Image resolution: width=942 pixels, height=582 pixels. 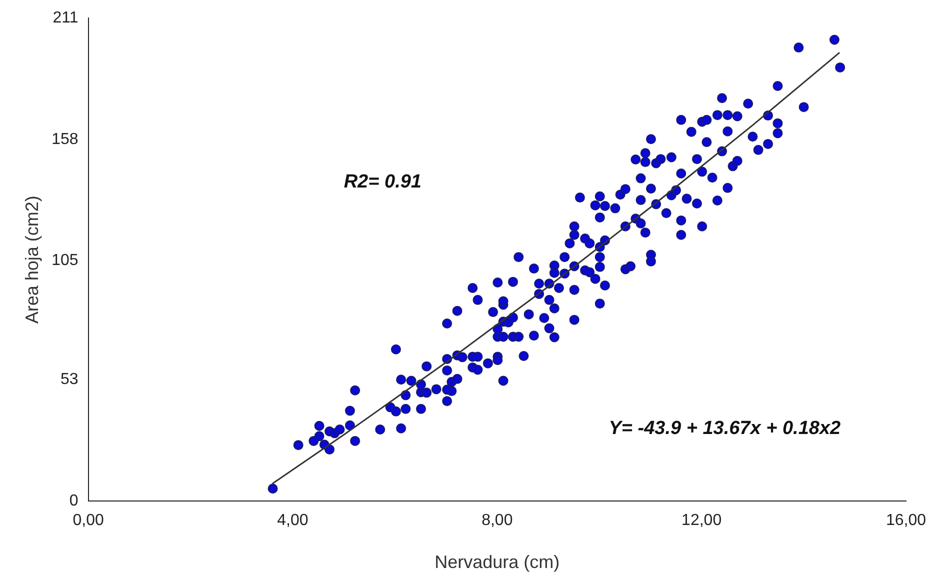 What do you see at coordinates (292, 521) in the screenshot?
I see `x-tick-label: 4,00` at bounding box center [292, 521].